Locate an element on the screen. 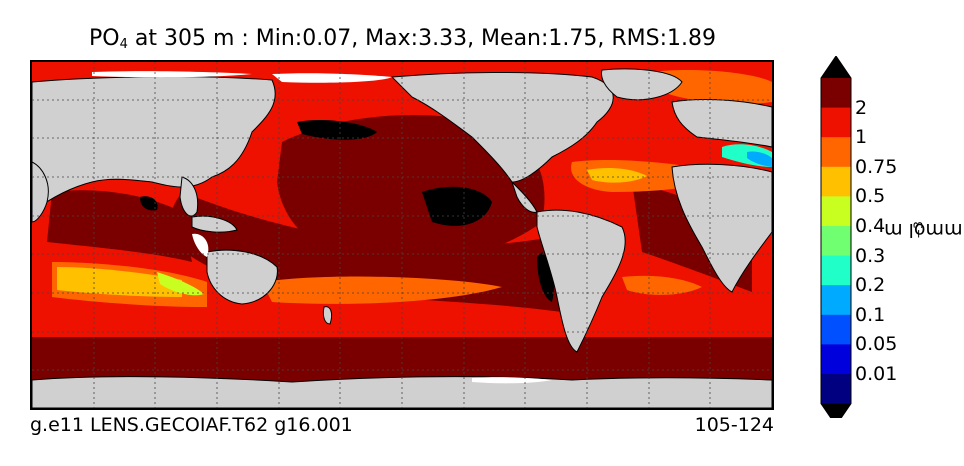  colorbar-tick-label: 0.01 is located at coordinates (876, 374).